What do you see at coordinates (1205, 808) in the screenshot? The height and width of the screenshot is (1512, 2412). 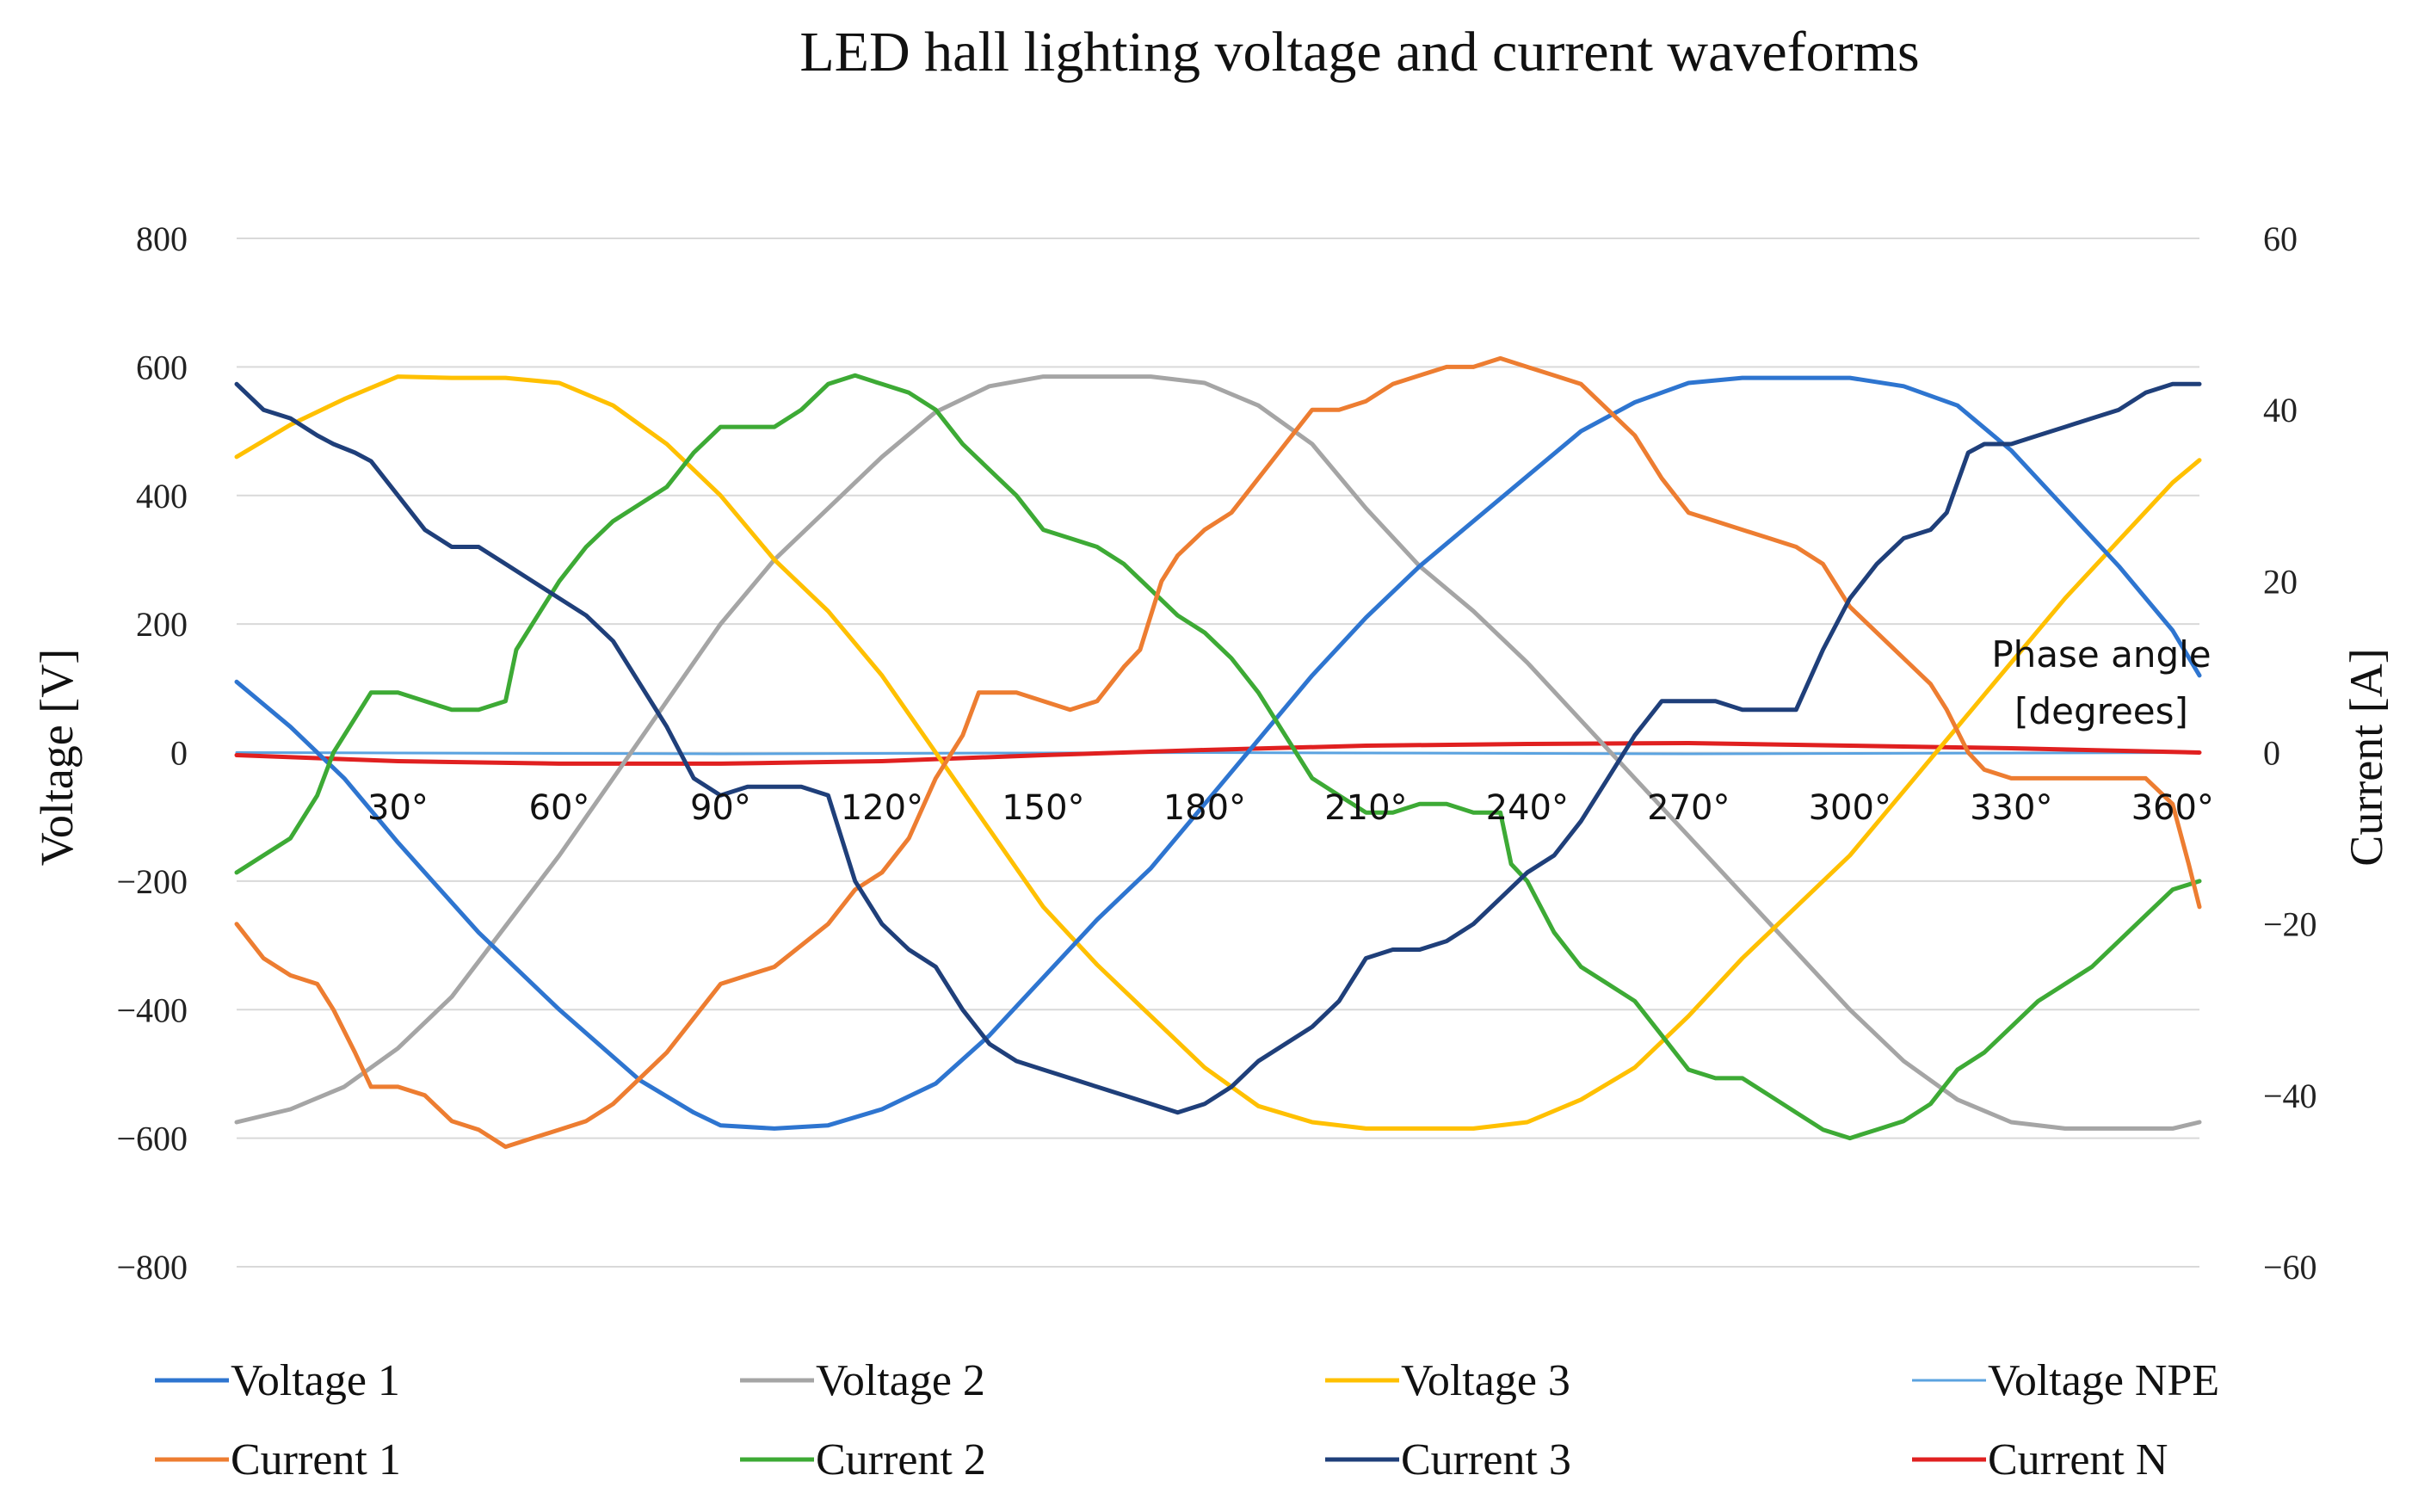 I see `x-tick-label: 180°` at bounding box center [1205, 808].